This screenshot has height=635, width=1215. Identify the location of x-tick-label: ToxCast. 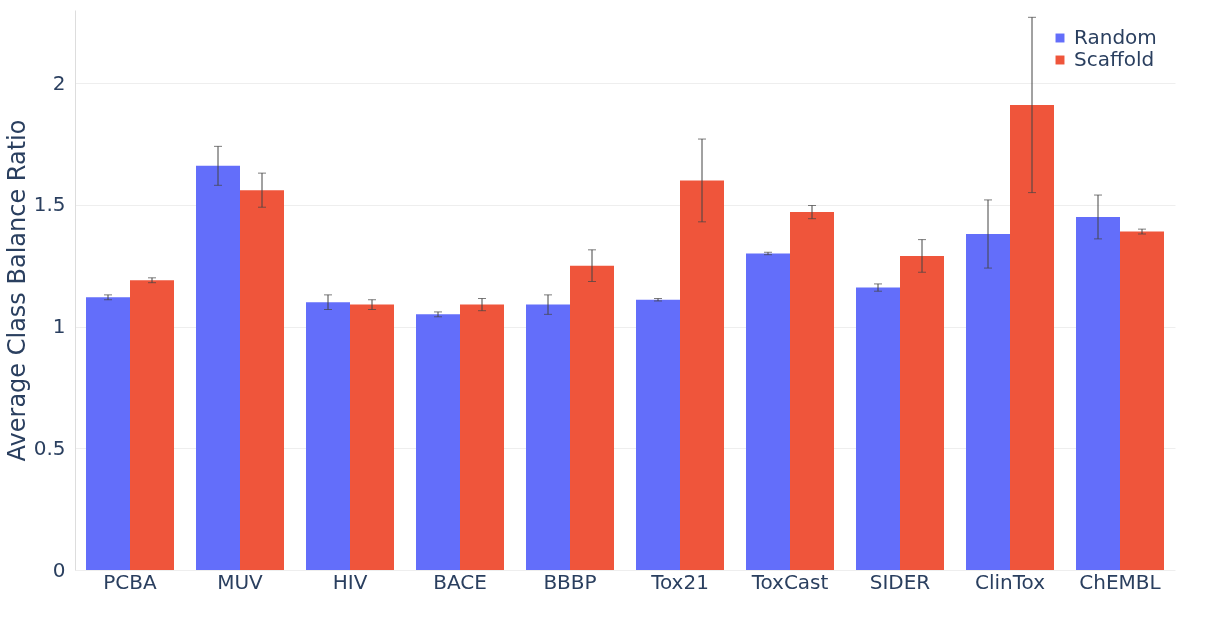
(789, 581).